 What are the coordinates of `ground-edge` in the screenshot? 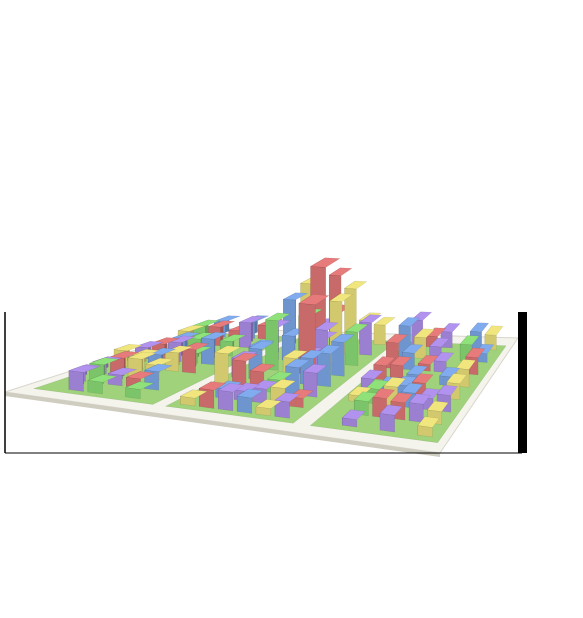 It's located at (222, 424).